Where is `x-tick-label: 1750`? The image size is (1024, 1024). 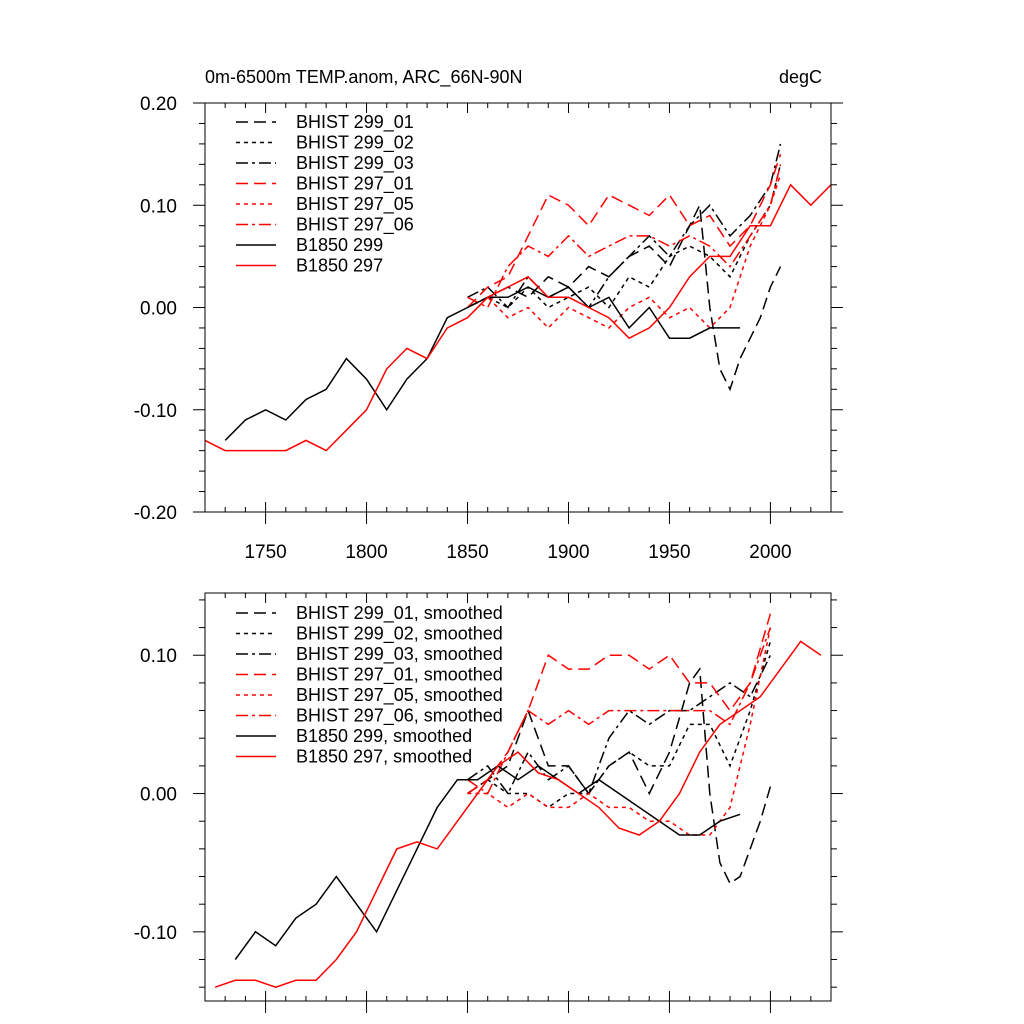
x-tick-label: 1750 is located at coordinates (265, 552).